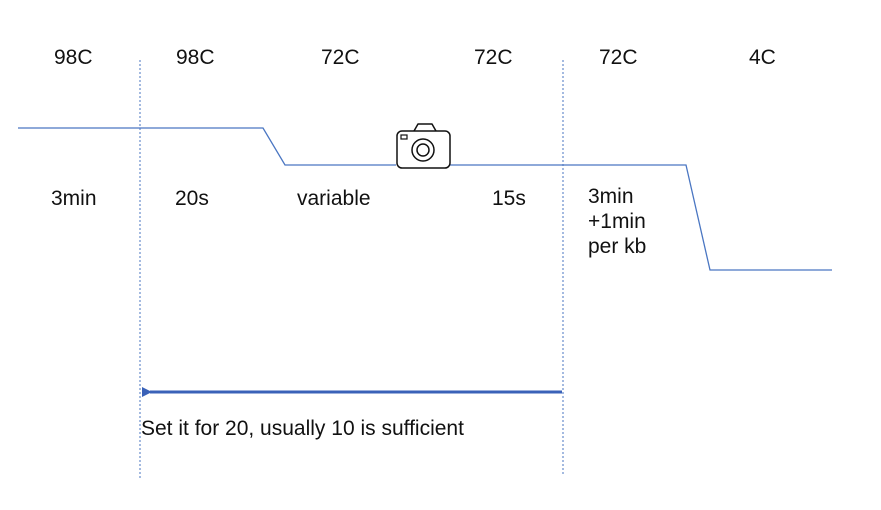  Describe the element at coordinates (192, 198) in the screenshot. I see `time-label-denaturation: 20s` at that location.